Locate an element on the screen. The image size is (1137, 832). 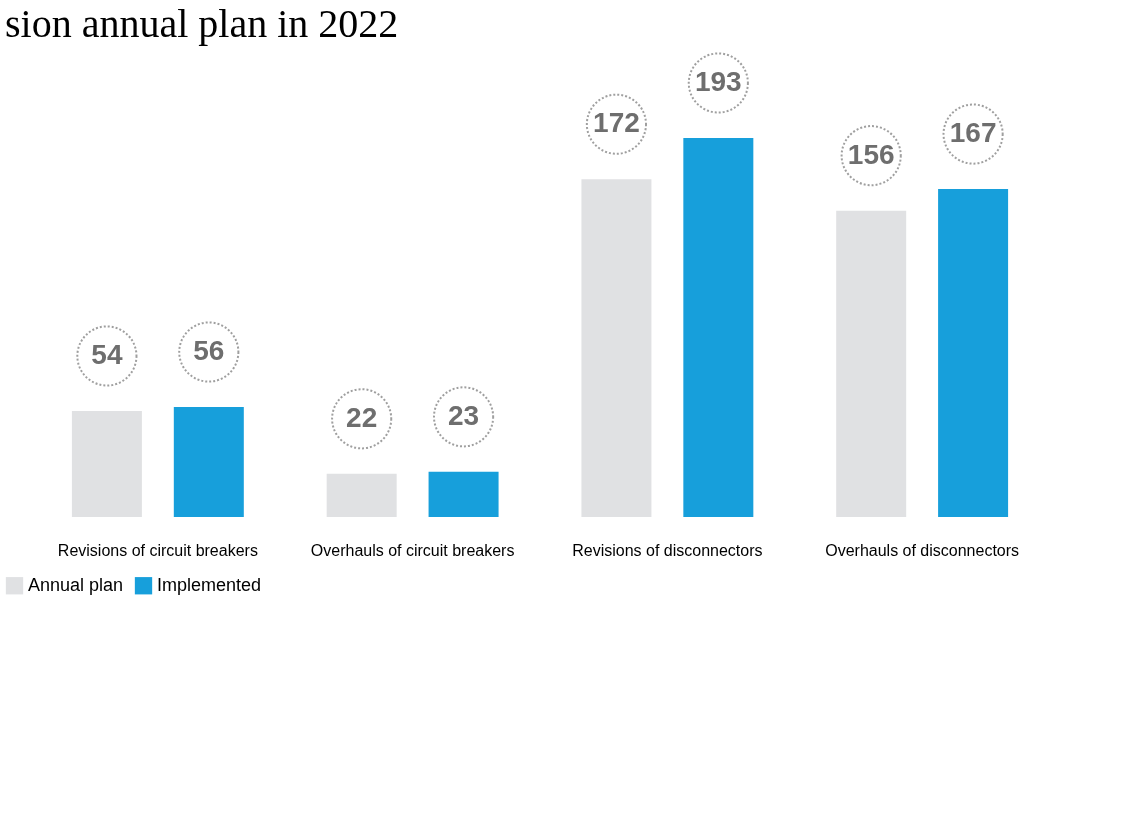
legend-label: Implemented is located at coordinates (209, 584).